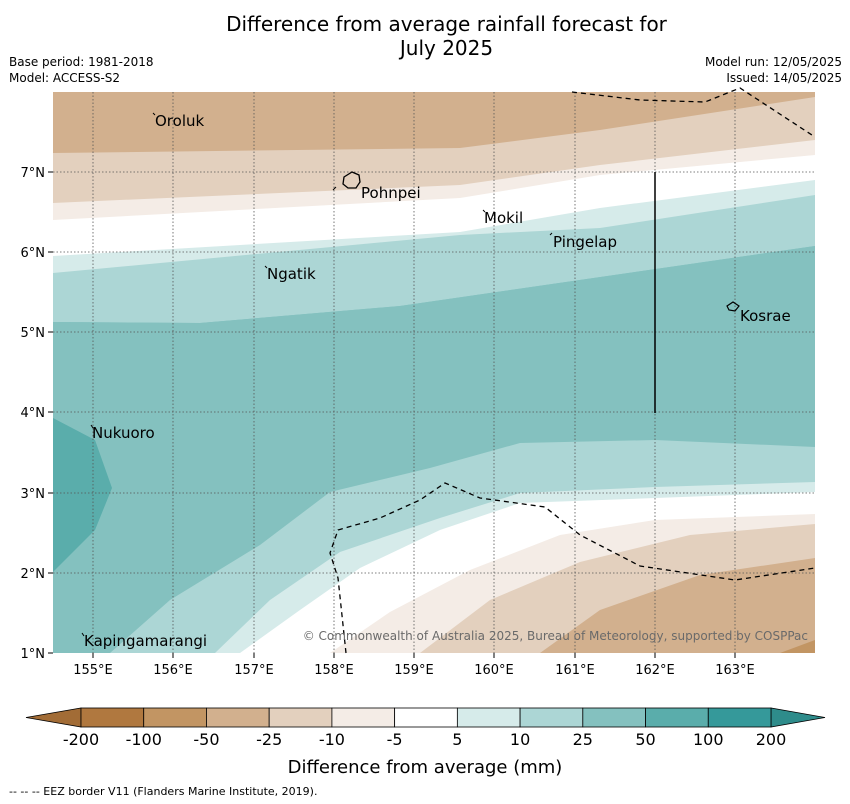 The image size is (850, 804). I want to click on kosrae-island-shape, so click(733, 306).